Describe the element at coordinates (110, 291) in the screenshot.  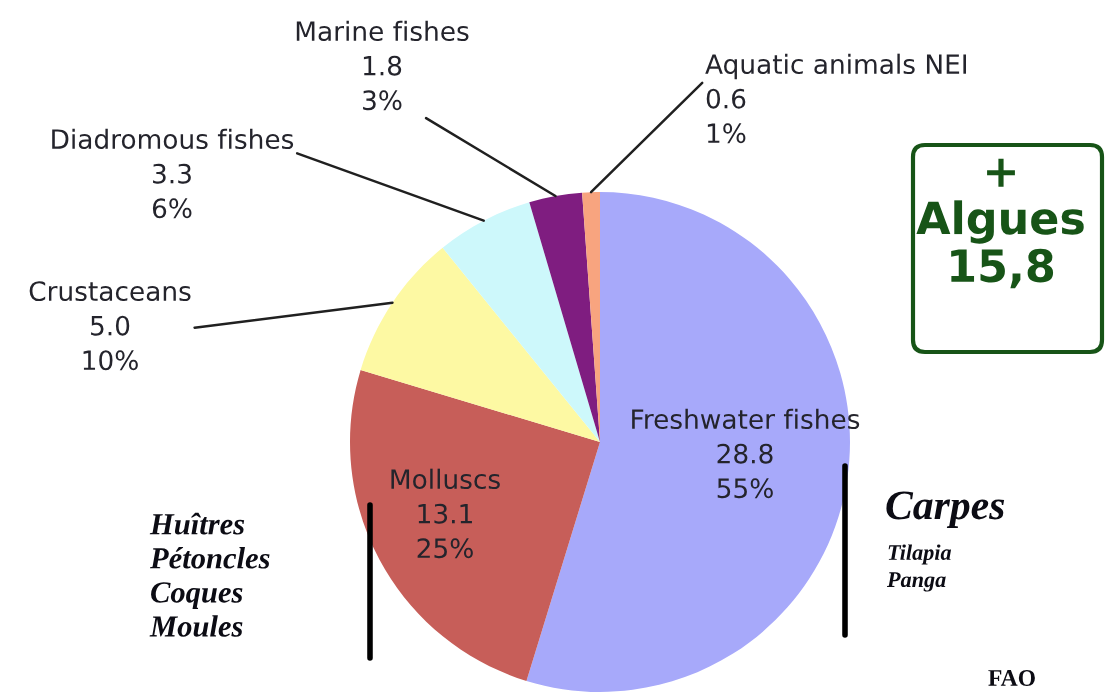
I see `slice-label: Crustaceans` at that location.